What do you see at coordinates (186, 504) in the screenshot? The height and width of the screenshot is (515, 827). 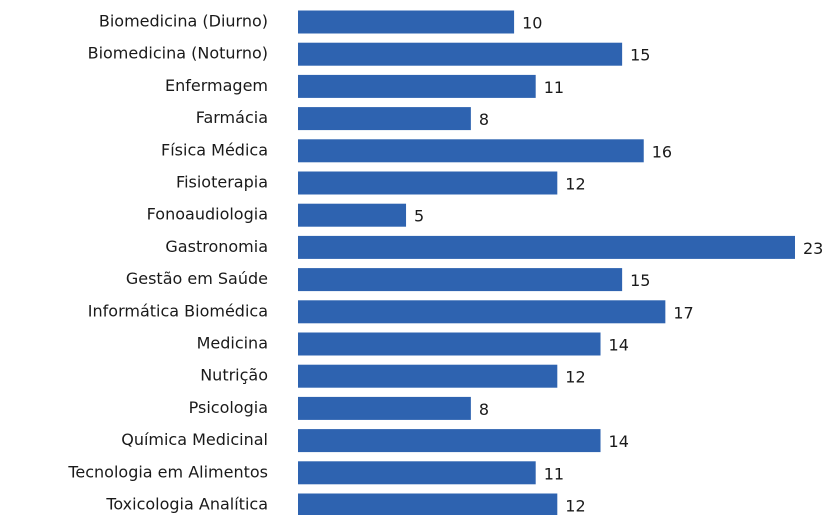 I see `category-label: Toxicologia Analítica` at bounding box center [186, 504].